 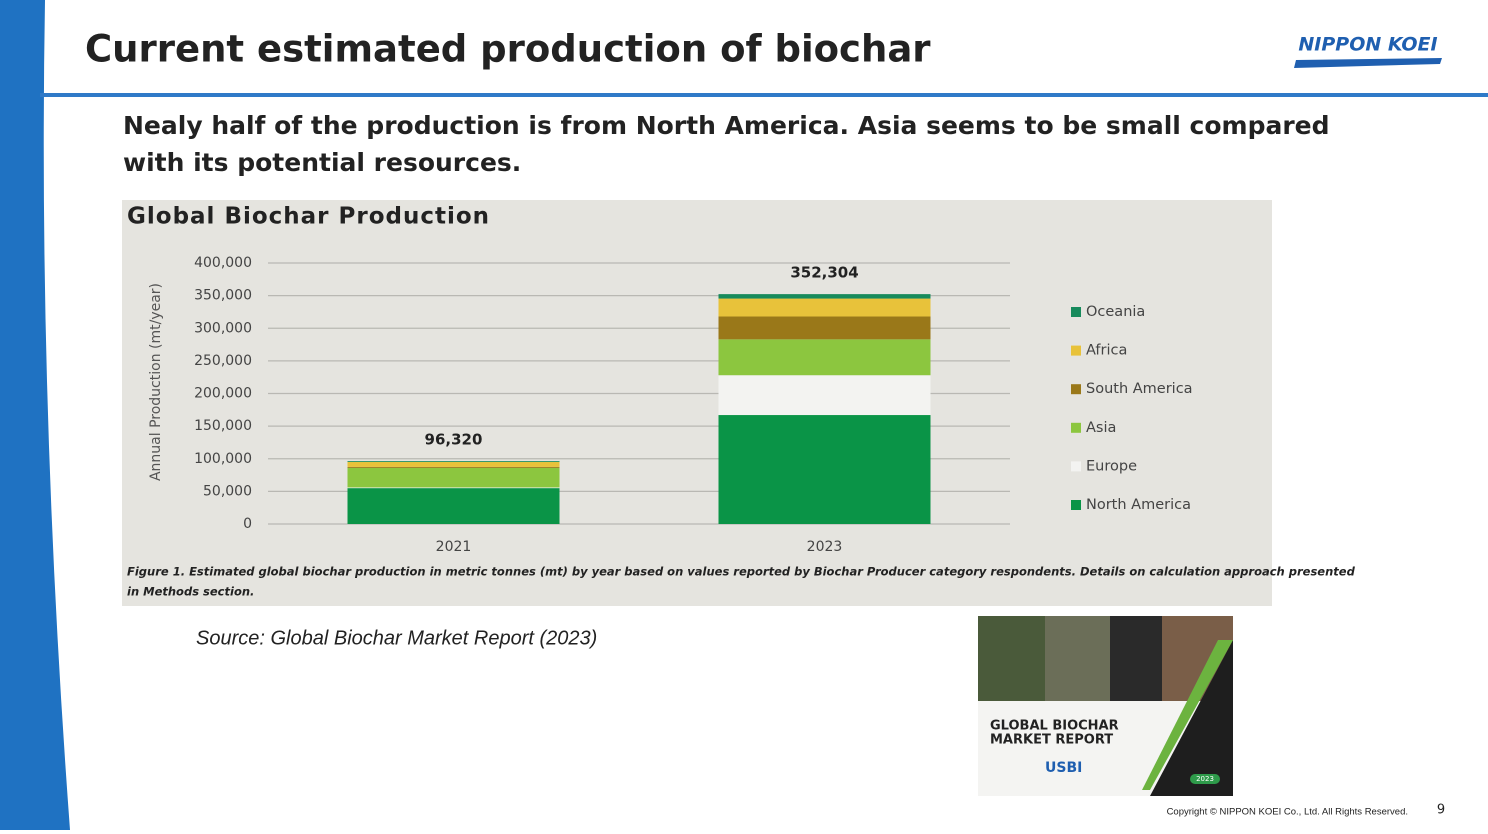 I want to click on cover-year-pill, so click(x=1205, y=779).